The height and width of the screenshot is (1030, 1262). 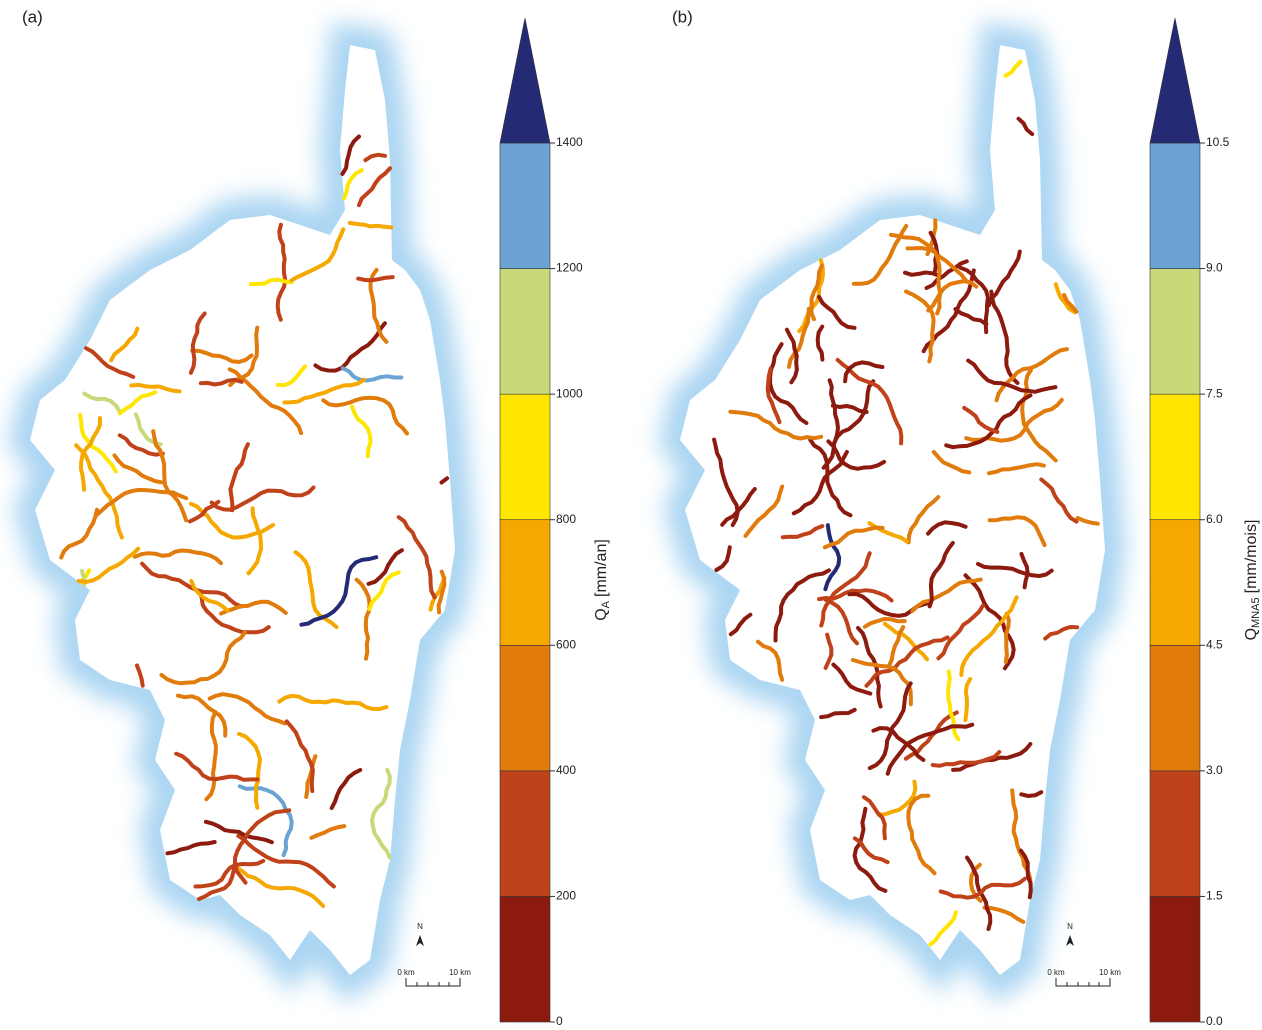 I want to click on scale-bar, so click(x=1083, y=982).